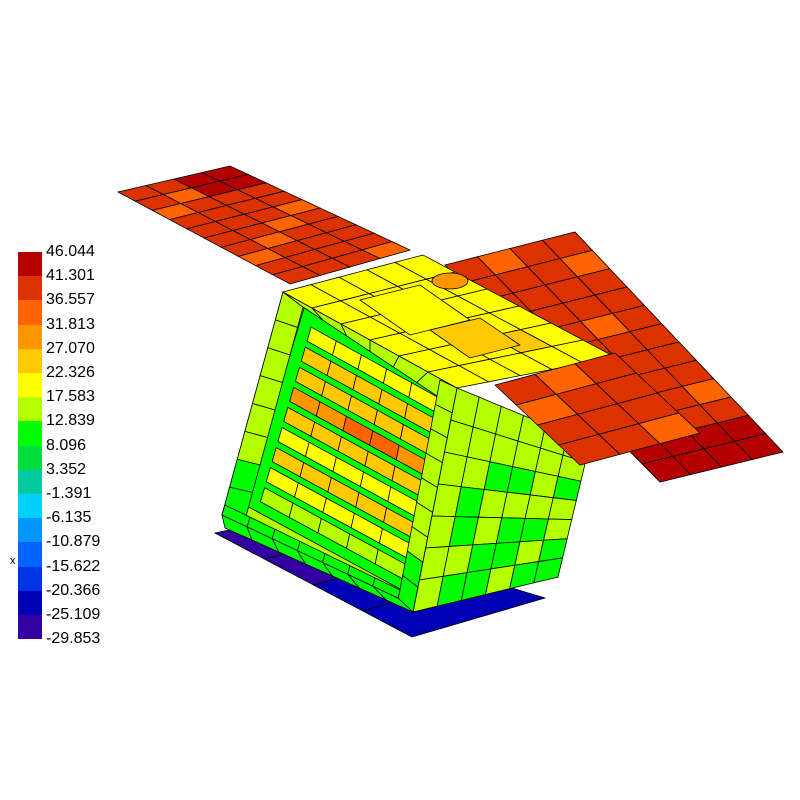  I want to click on legend-label: 31.813, so click(70, 324).